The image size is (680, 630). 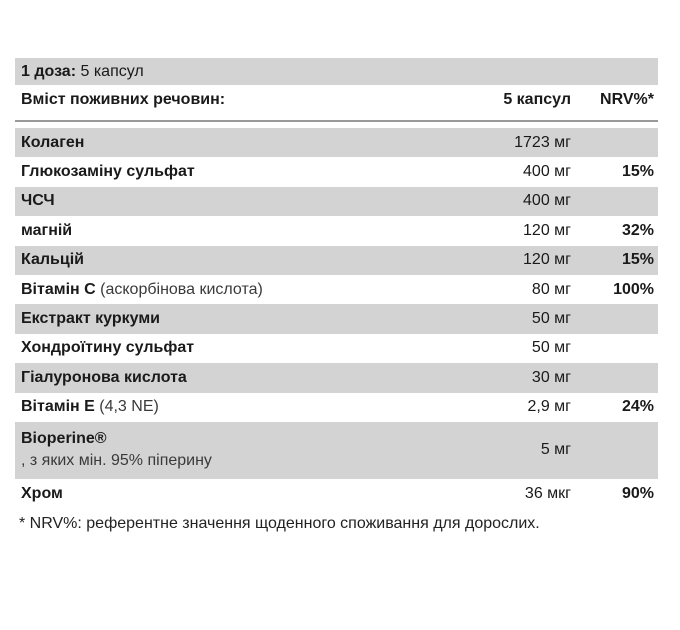 What do you see at coordinates (551, 289) in the screenshot?
I see `nutrient-amount: 80 мг` at bounding box center [551, 289].